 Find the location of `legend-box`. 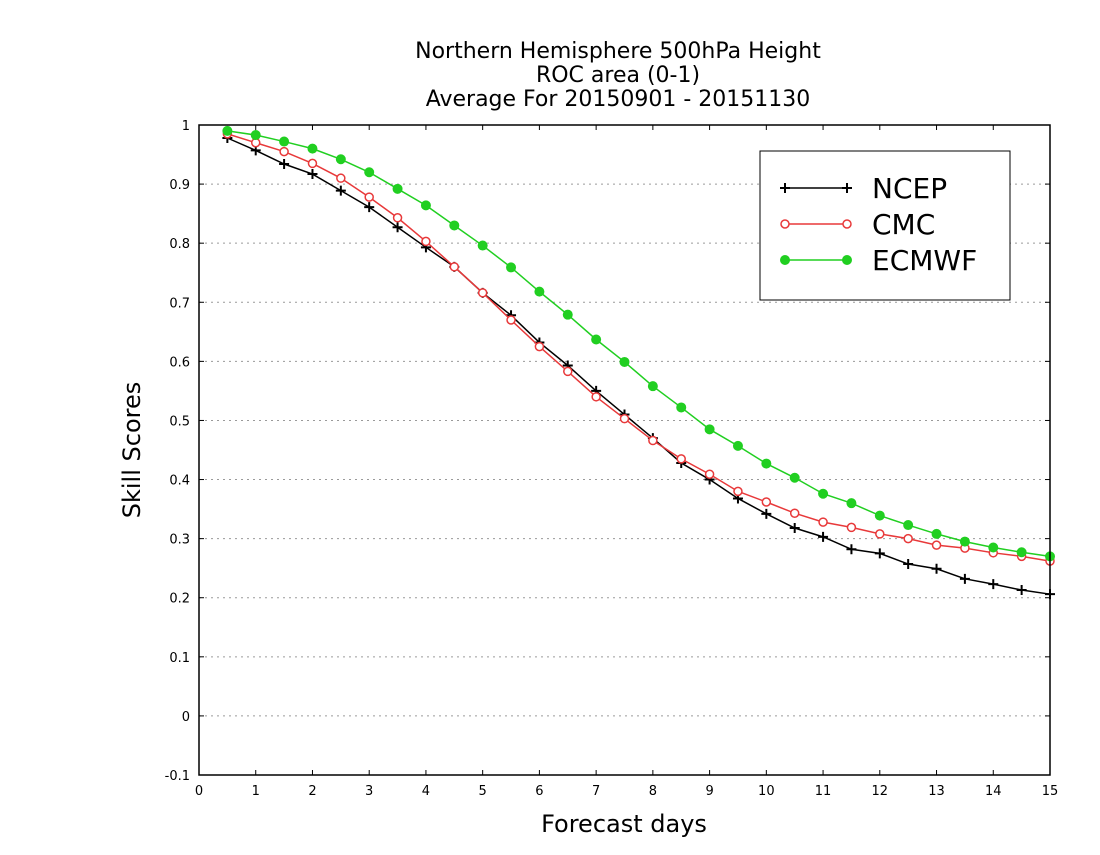

legend-box is located at coordinates (885, 225).